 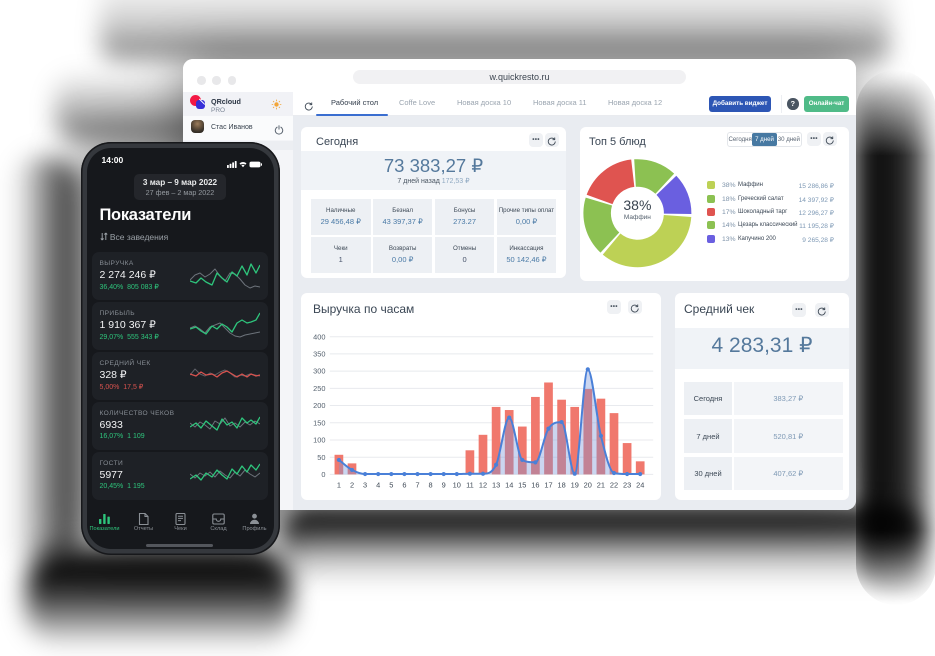 I want to click on svg-text: 6, so click(x=404, y=485).